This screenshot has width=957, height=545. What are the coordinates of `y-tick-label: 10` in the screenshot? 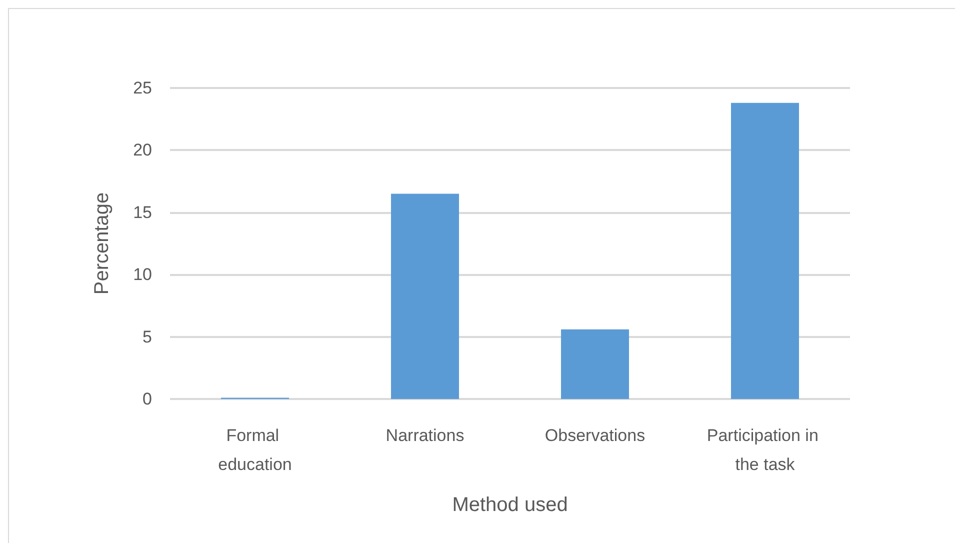 It's located at (142, 274).